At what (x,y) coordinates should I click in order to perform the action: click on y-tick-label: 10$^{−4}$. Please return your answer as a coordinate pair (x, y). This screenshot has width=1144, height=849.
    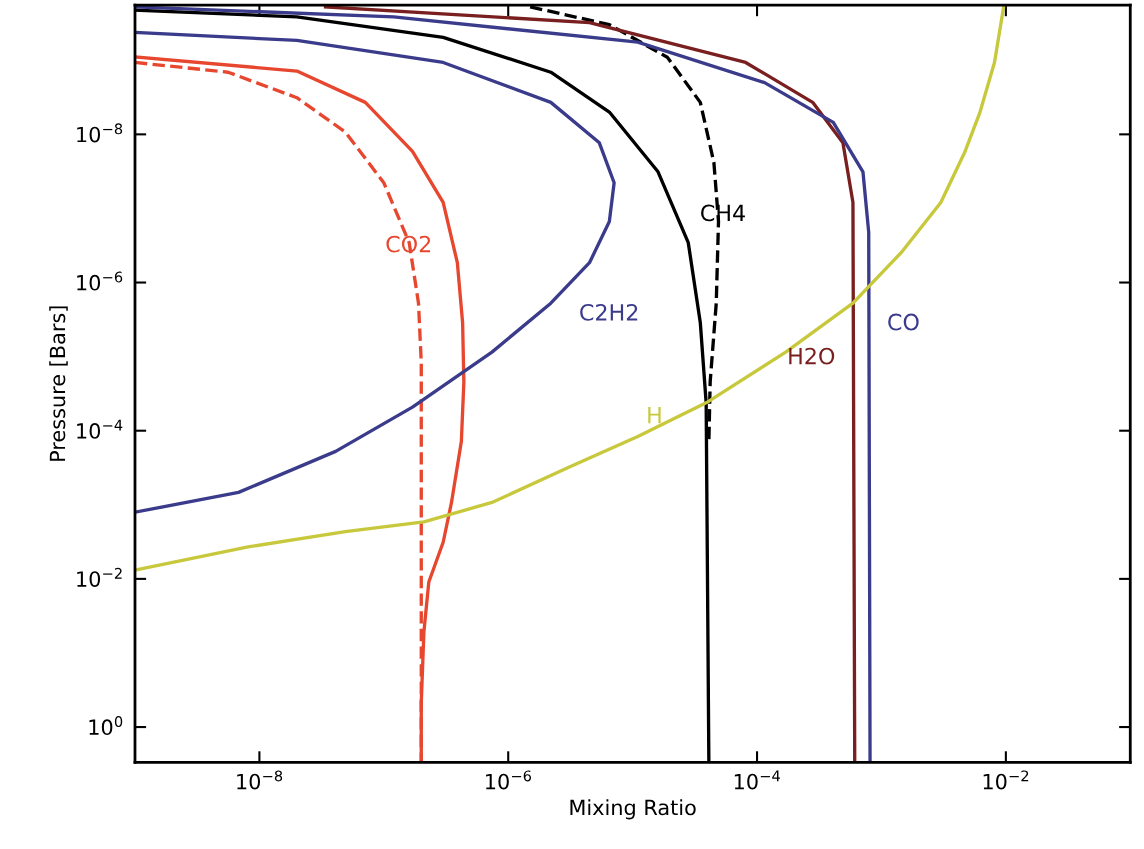
    Looking at the image, I should click on (100, 429).